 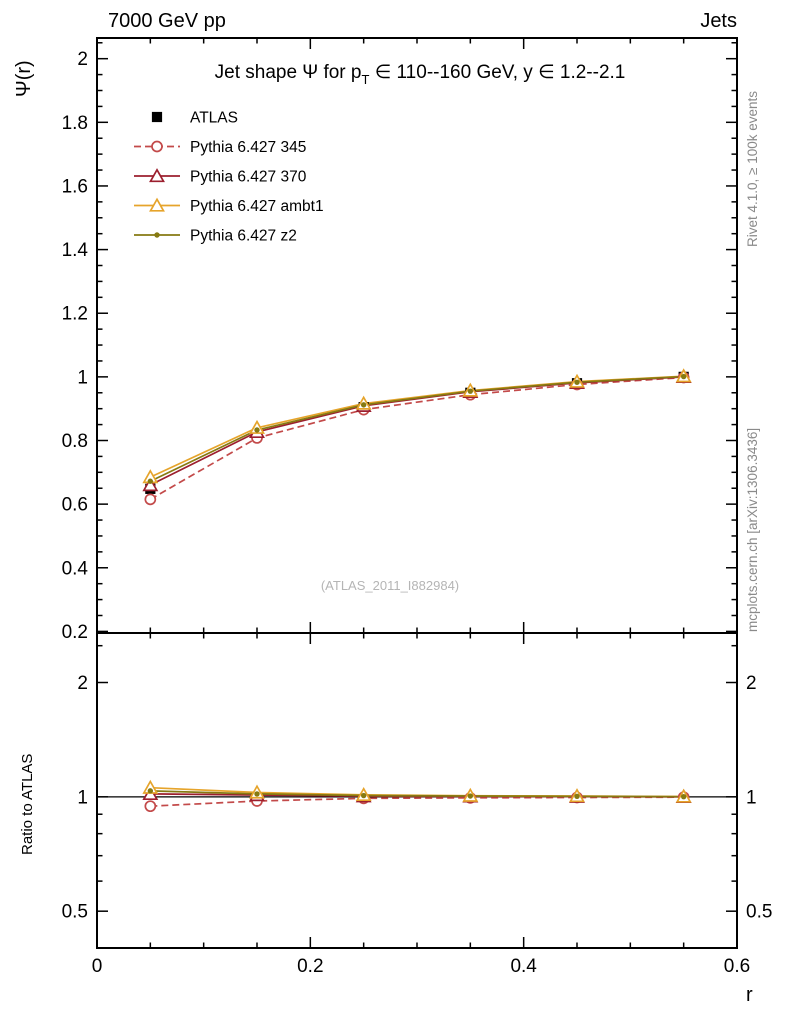 I want to click on legend-item: Pythia 6.427 345, so click(x=220, y=147).